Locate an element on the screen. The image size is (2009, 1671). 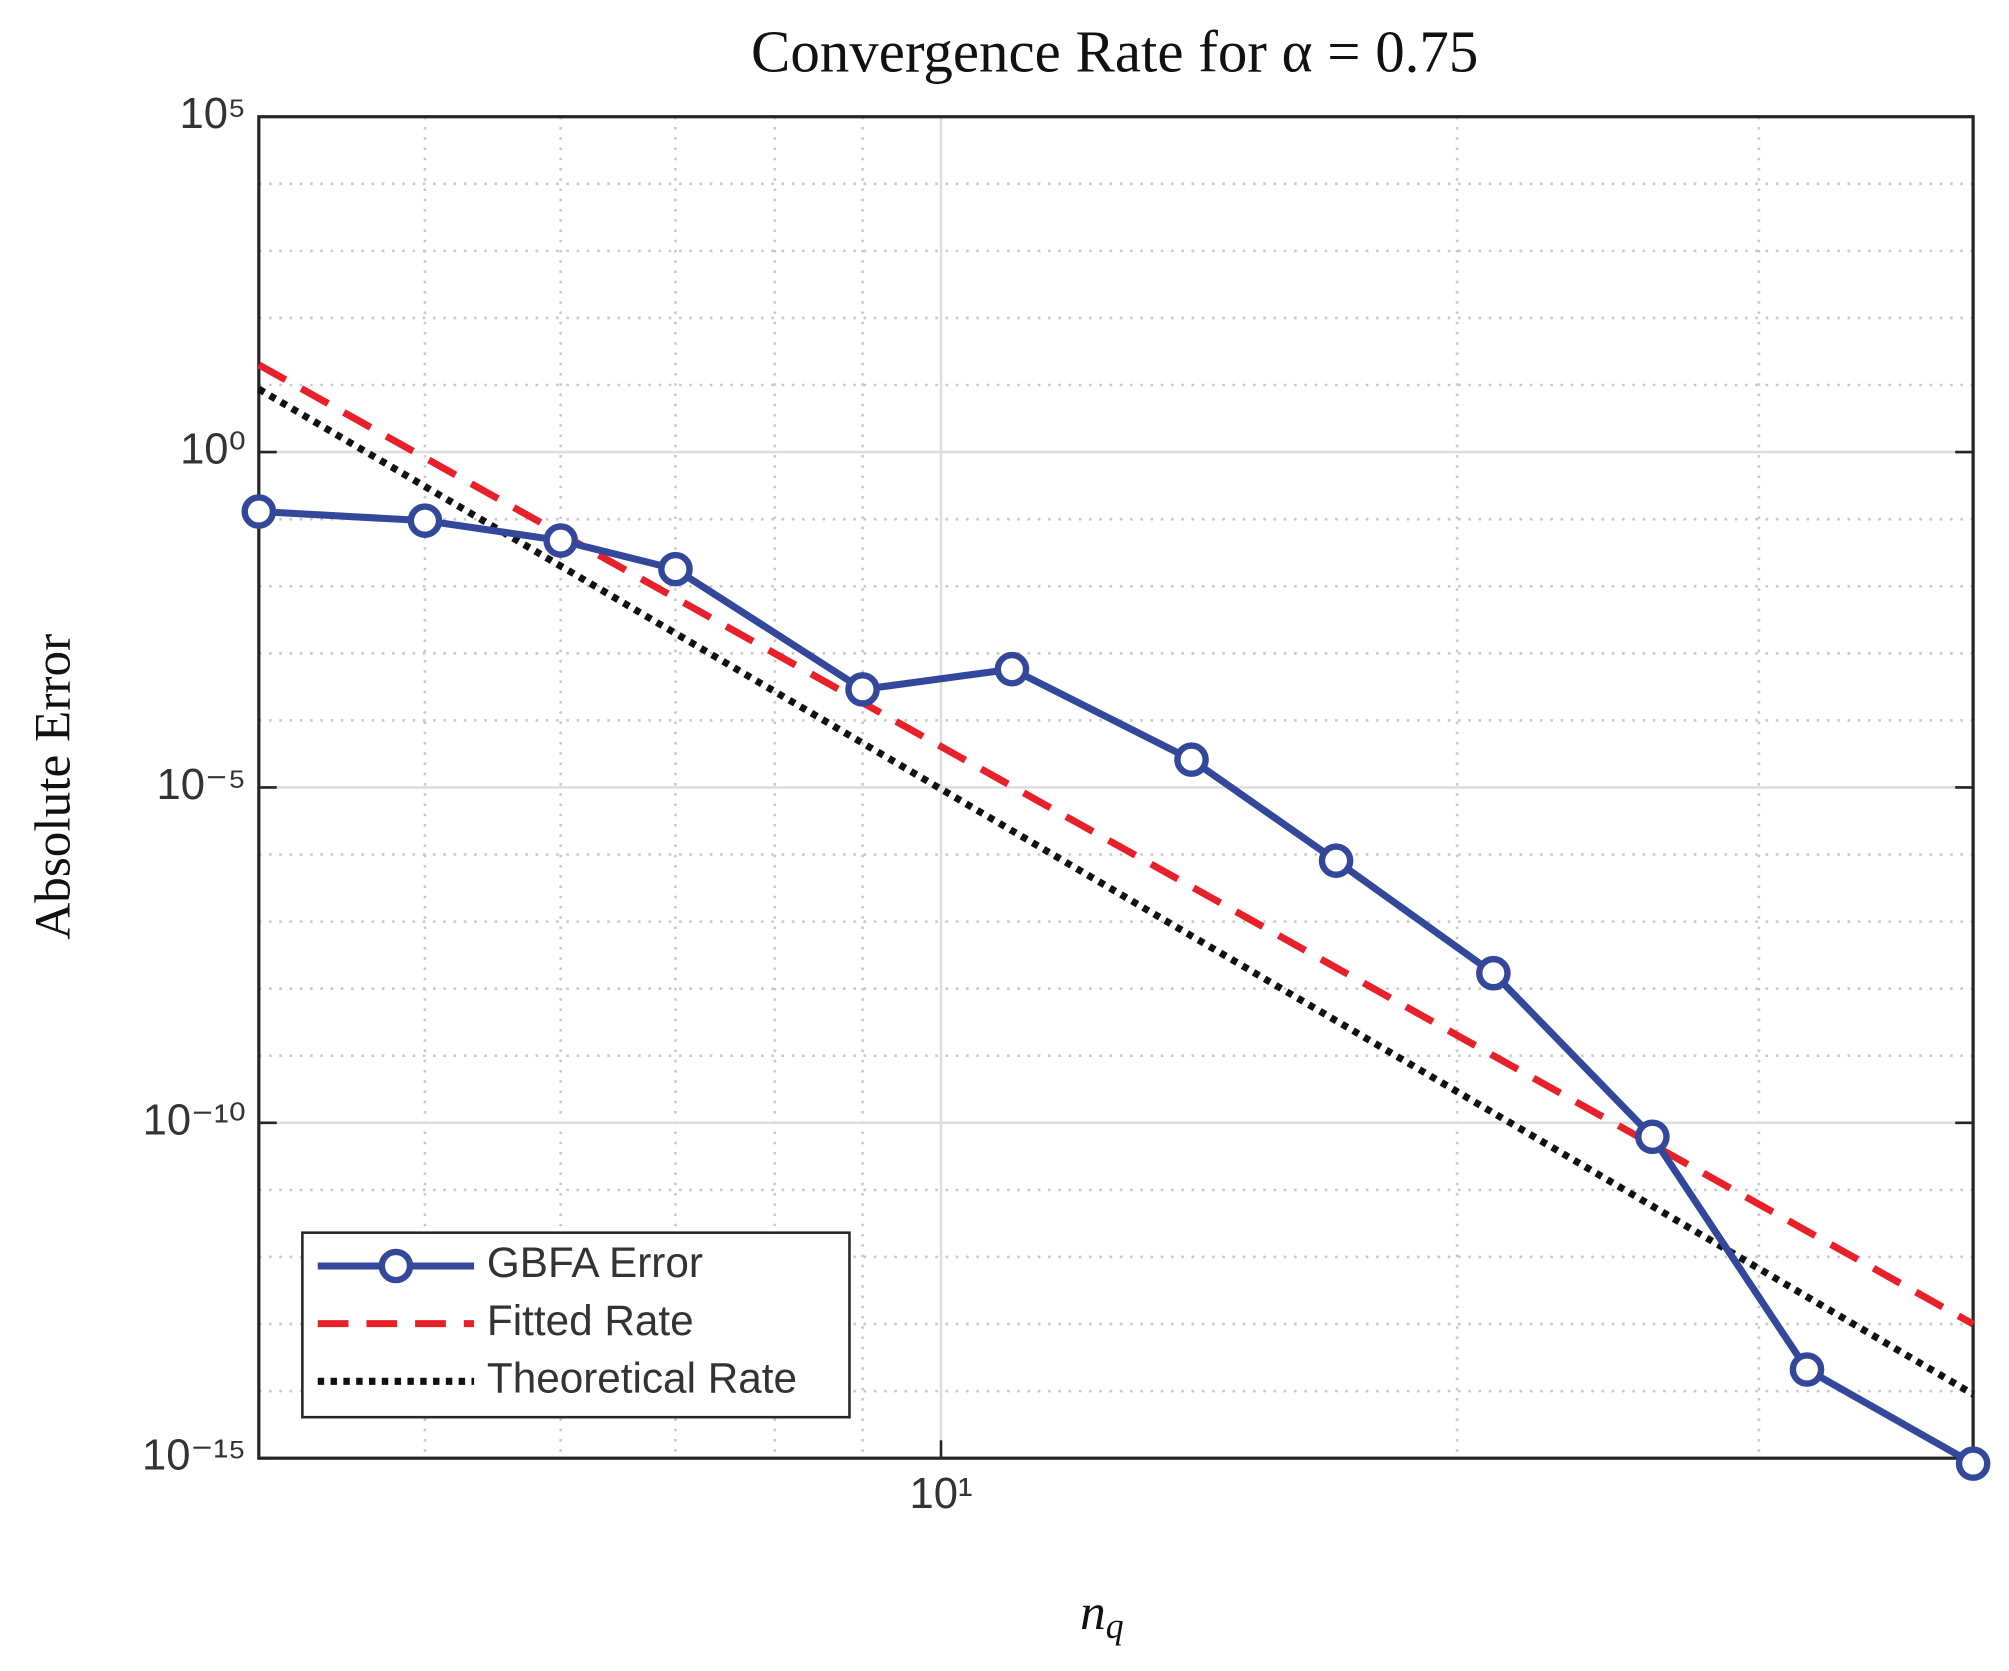
y-tick-label: 10⁻¹⁰ is located at coordinates (194, 1120).